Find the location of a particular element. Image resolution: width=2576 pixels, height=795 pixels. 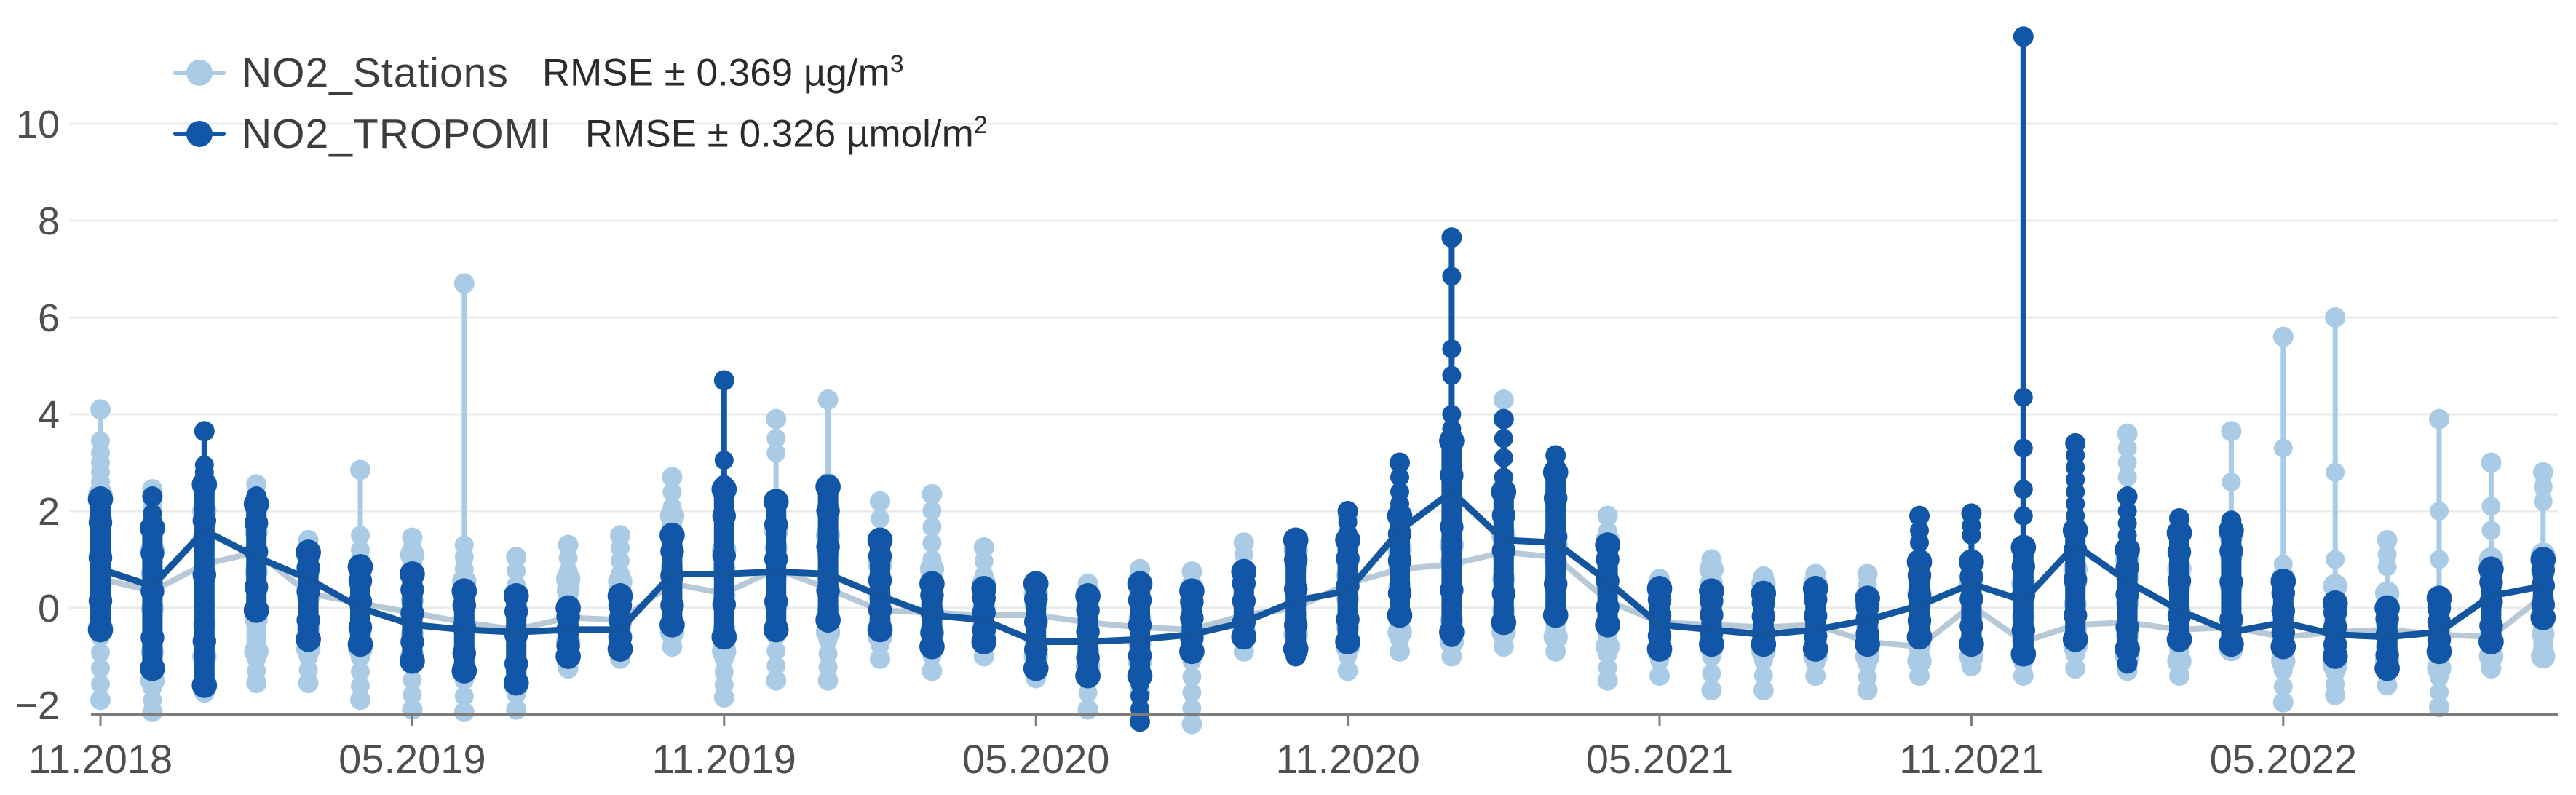

legend-rmse-stations: RMSE ± 0.369 µg/m3 is located at coordinates (723, 72).